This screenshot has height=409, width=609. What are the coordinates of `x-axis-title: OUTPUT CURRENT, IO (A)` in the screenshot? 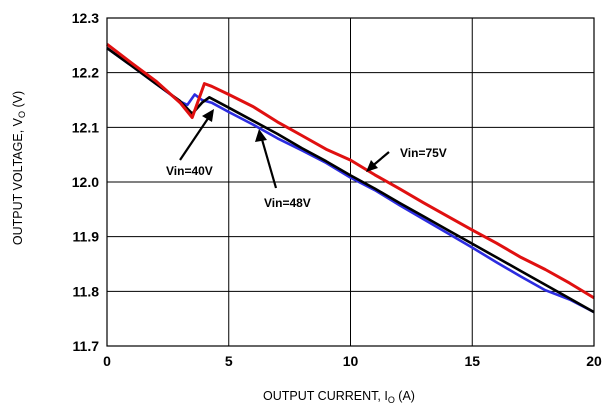 It's located at (339, 397).